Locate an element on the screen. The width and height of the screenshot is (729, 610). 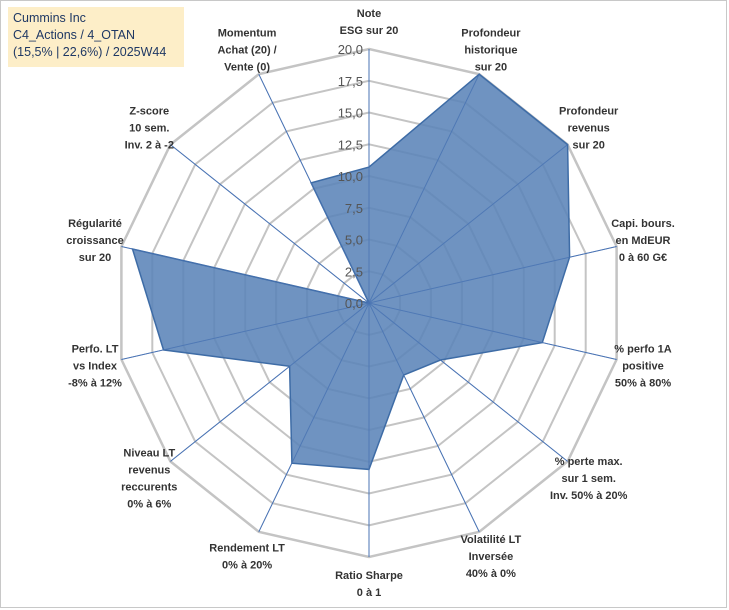
axis-label-line: positive is located at coordinates (643, 366).